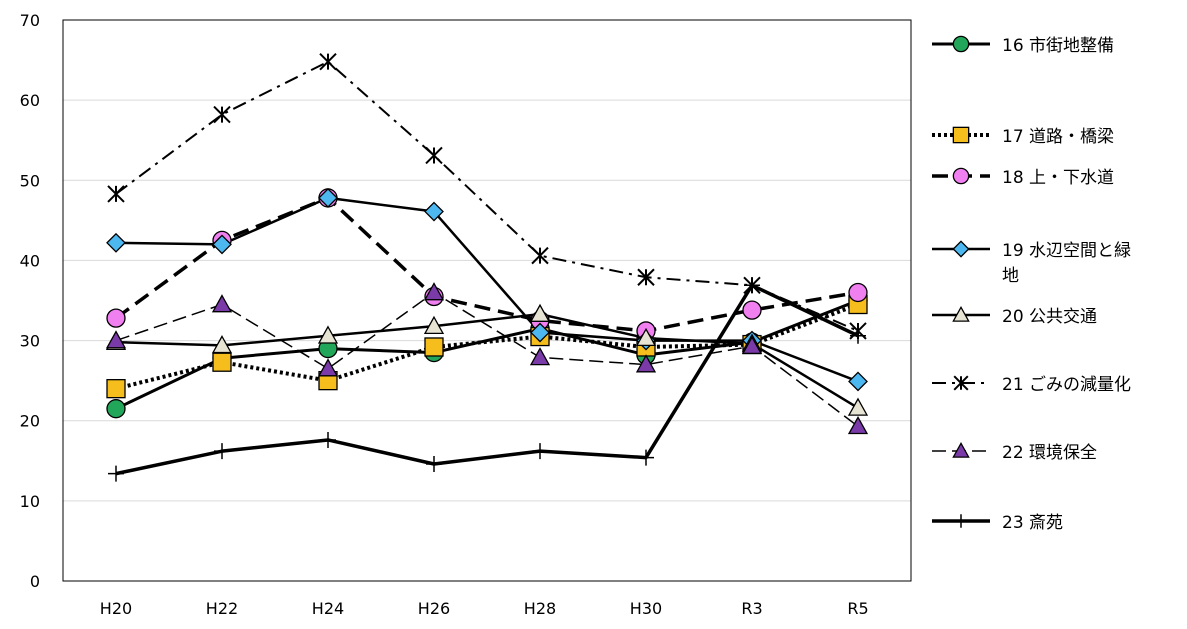 This screenshot has width=1187, height=629. I want to click on y-tick-label: 40, so click(30, 260).